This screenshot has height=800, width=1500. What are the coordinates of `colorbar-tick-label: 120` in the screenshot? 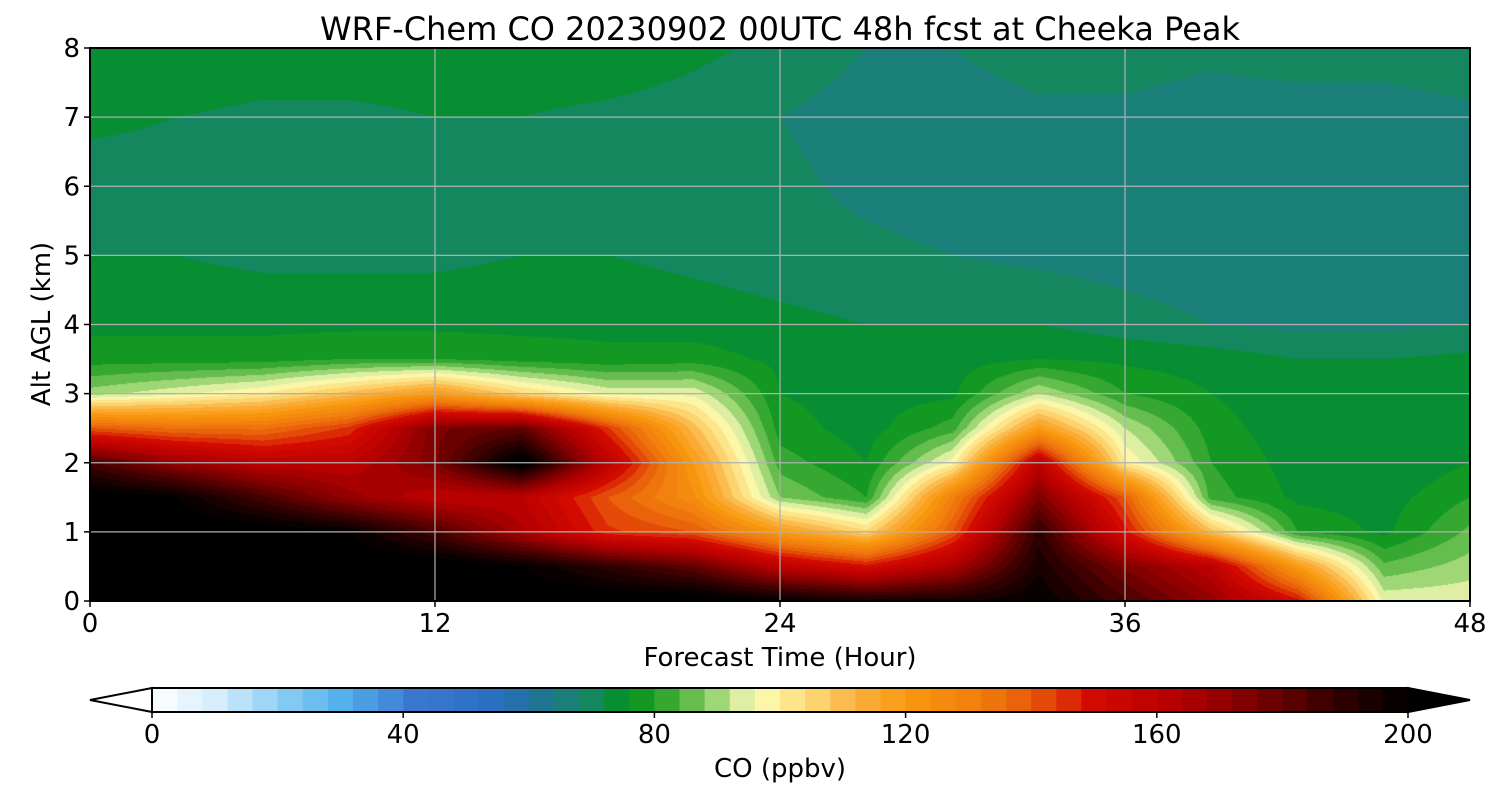 It's located at (906, 735).